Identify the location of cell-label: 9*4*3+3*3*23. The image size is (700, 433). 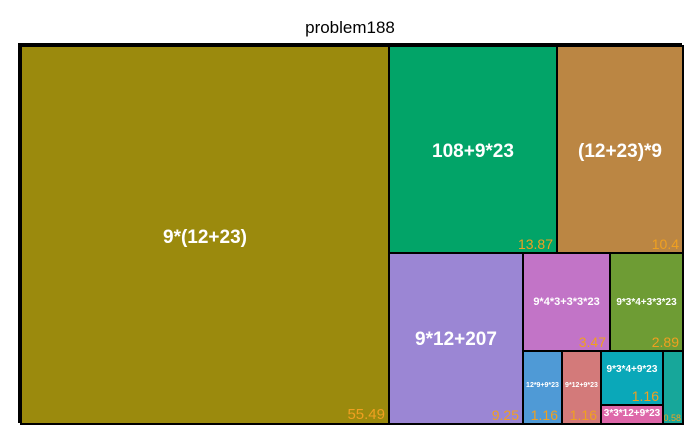
(566, 302).